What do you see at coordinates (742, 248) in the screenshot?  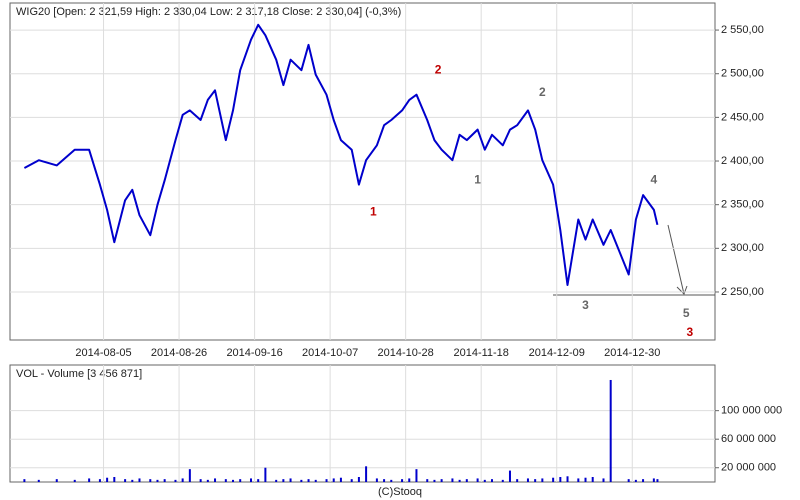 I see `y-tick-label: 2 300,00` at bounding box center [742, 248].